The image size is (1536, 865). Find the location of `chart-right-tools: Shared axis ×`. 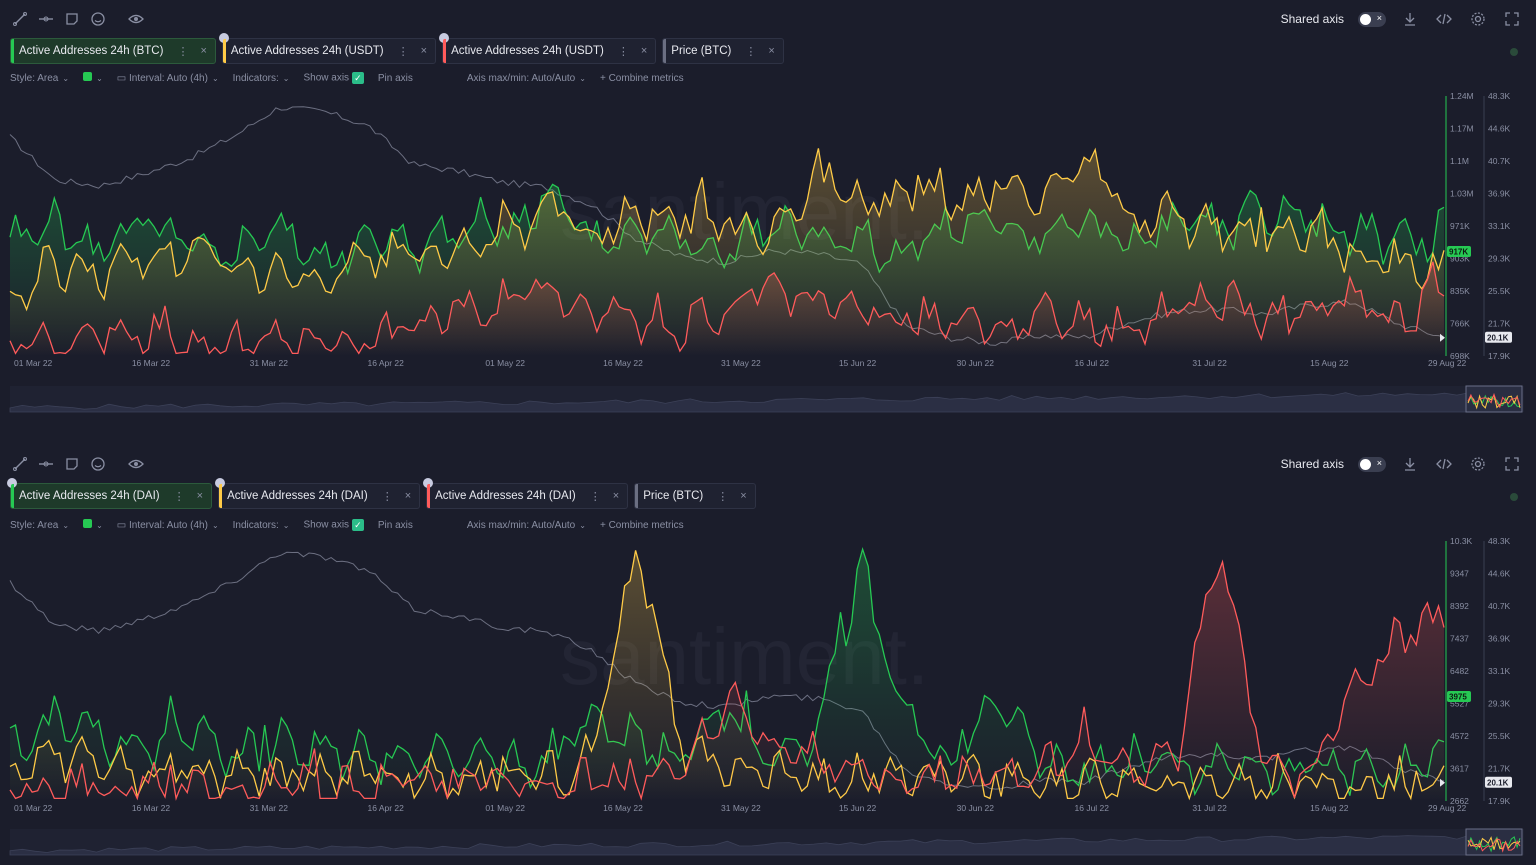

chart-right-tools: Shared axis × is located at coordinates (1401, 464).